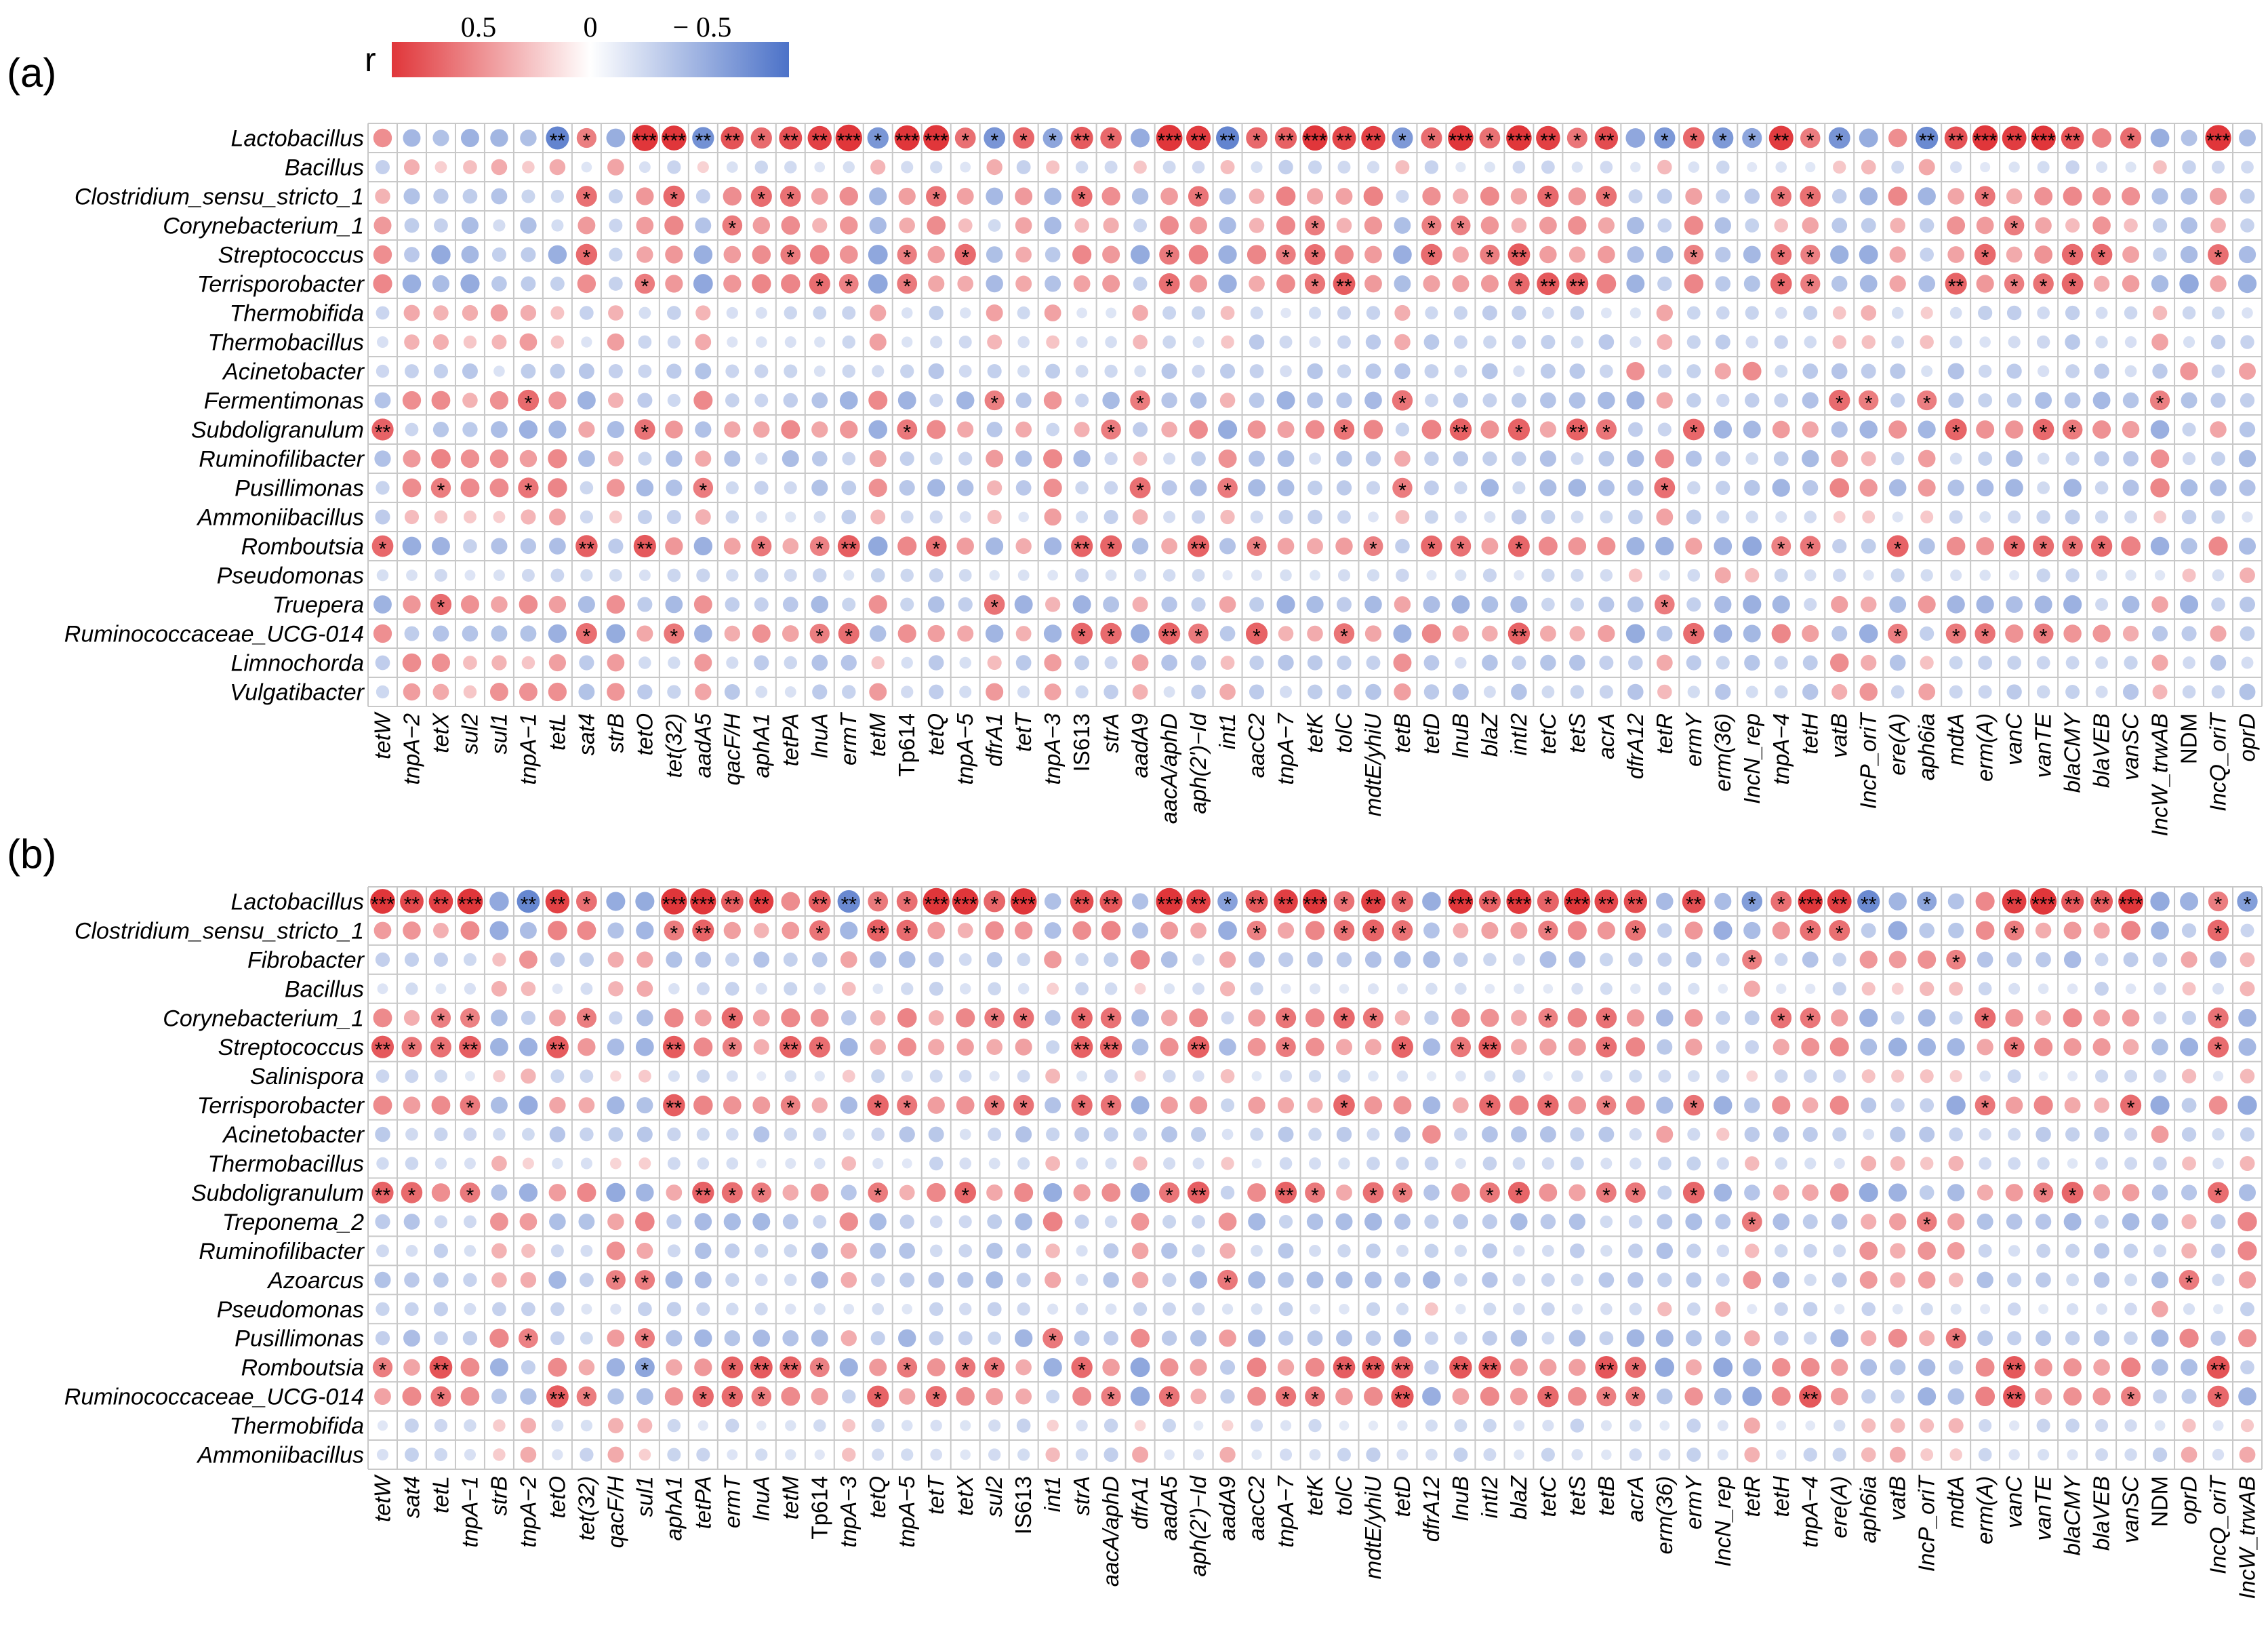 The image size is (2268, 1634). Describe the element at coordinates (282, 1251) in the screenshot. I see `row-label: Ruminofilibacter` at that location.